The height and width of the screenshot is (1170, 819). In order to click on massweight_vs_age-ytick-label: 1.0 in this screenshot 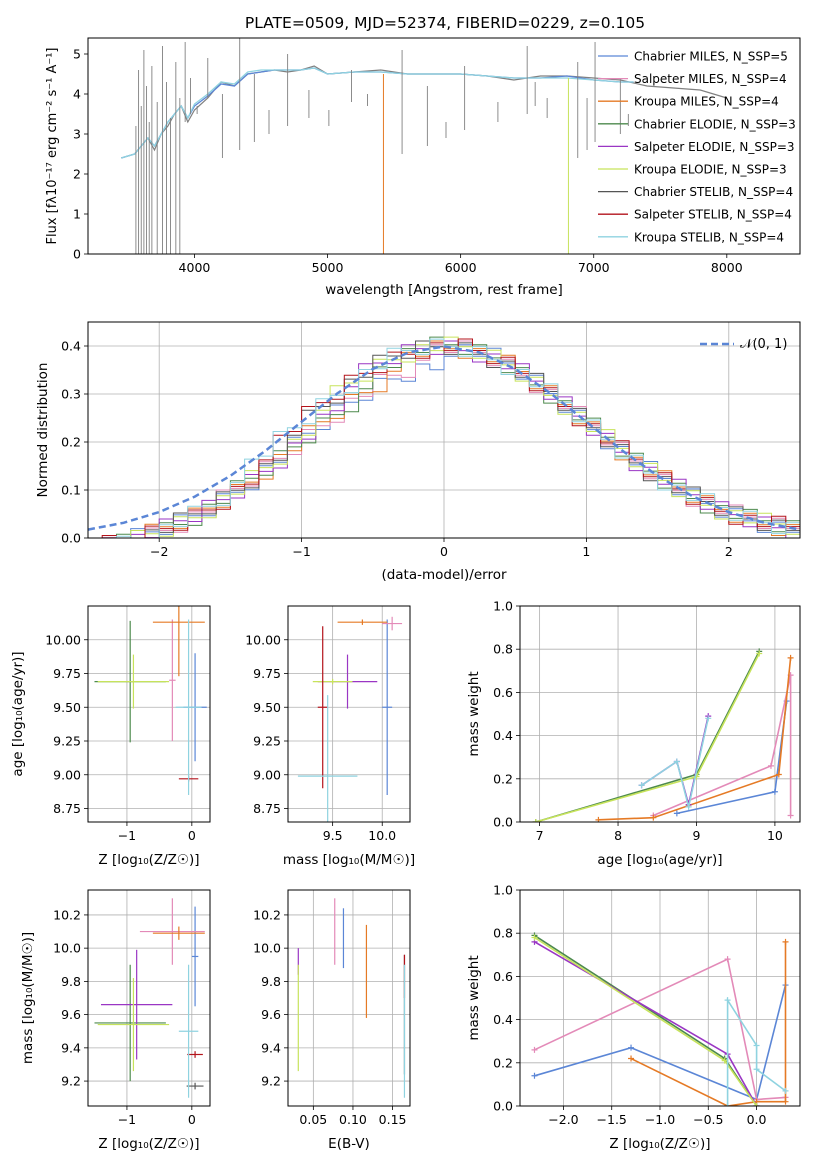, I will do `click(503, 606)`.